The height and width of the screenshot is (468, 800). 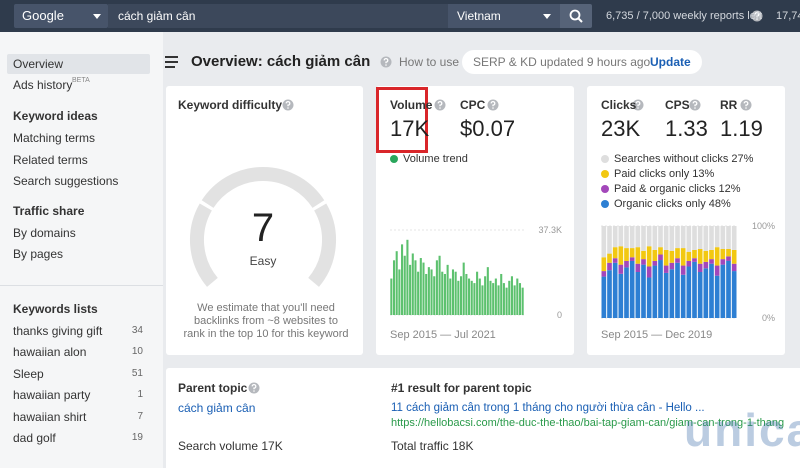 I want to click on section-title: Parent topic, so click(x=213, y=388).